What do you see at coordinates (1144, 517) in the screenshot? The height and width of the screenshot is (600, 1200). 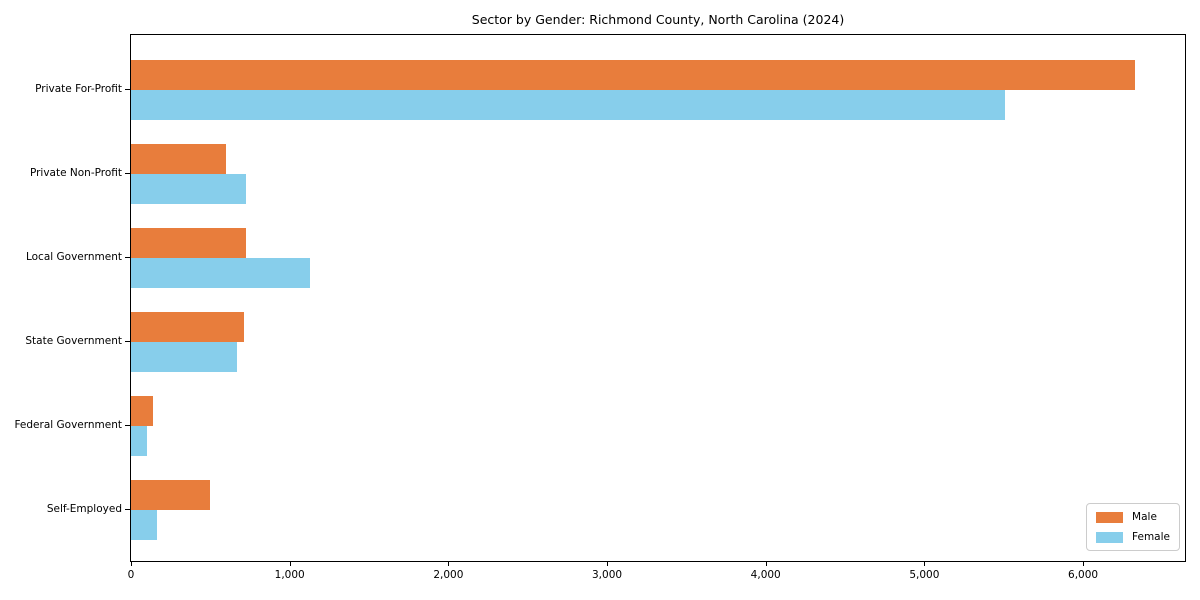 I see `legend-label-male: Male` at bounding box center [1144, 517].